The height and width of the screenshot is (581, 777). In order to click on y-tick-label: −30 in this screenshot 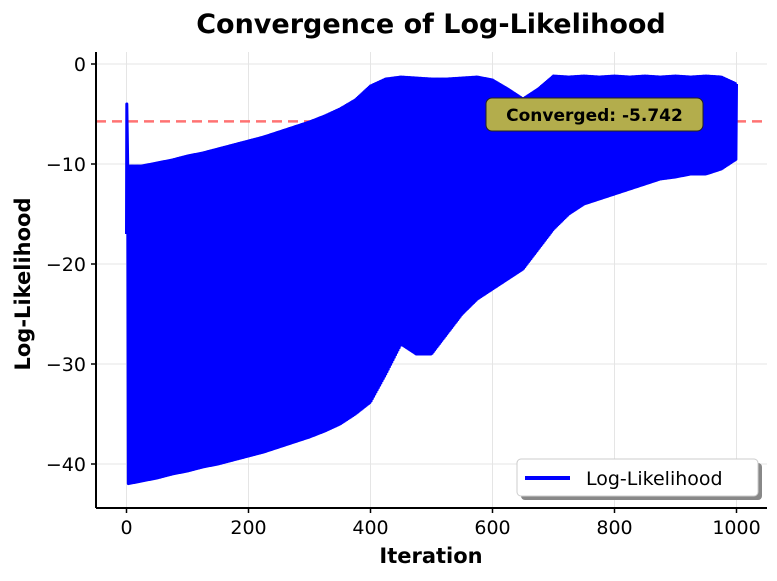, I will do `click(66, 365)`.